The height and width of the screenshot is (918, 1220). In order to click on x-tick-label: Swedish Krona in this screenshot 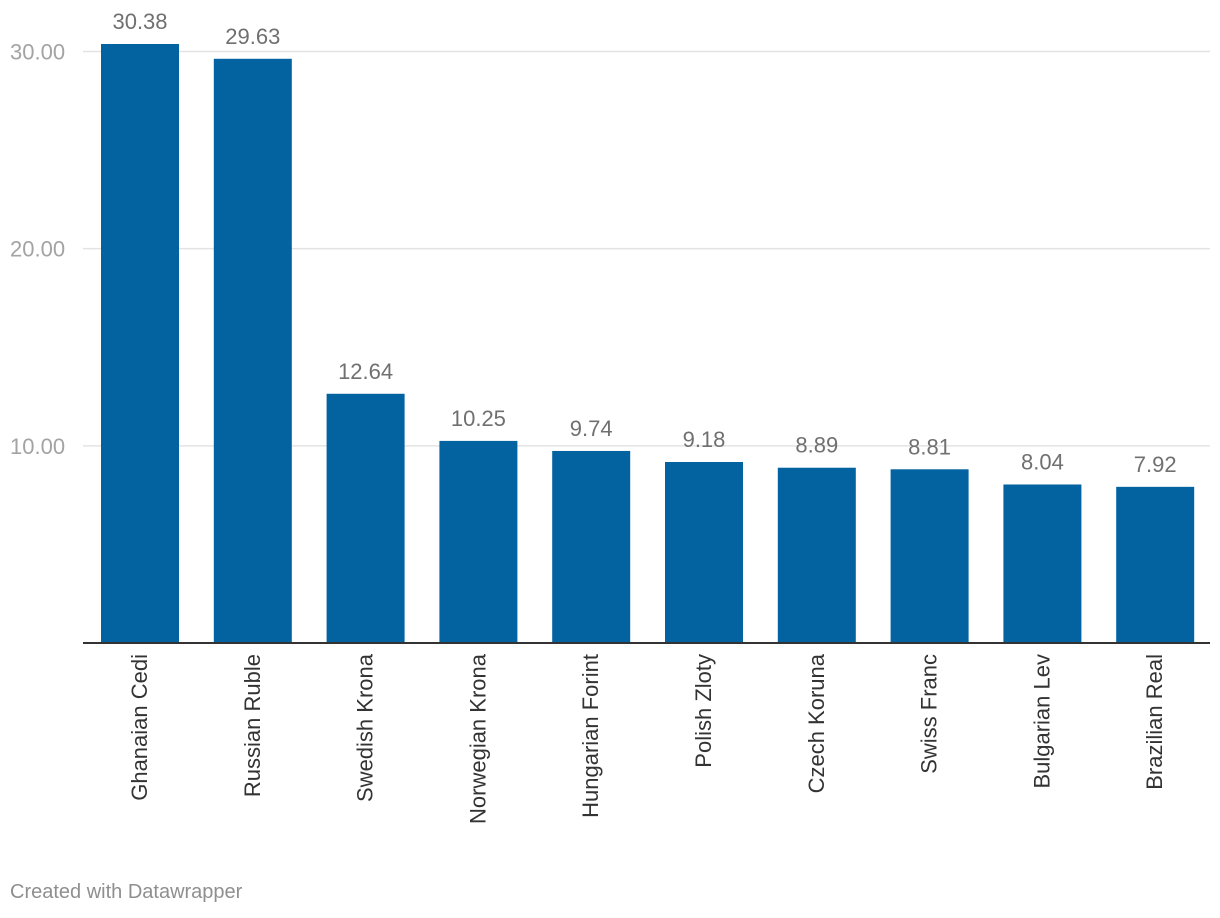, I will do `click(365, 727)`.